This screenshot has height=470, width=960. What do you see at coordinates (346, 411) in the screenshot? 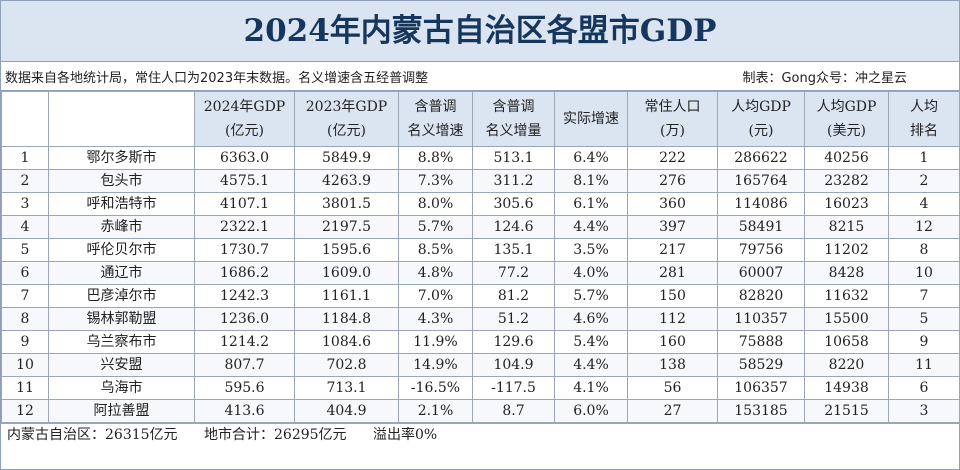
I see `table-cell: 404.9` at bounding box center [346, 411].